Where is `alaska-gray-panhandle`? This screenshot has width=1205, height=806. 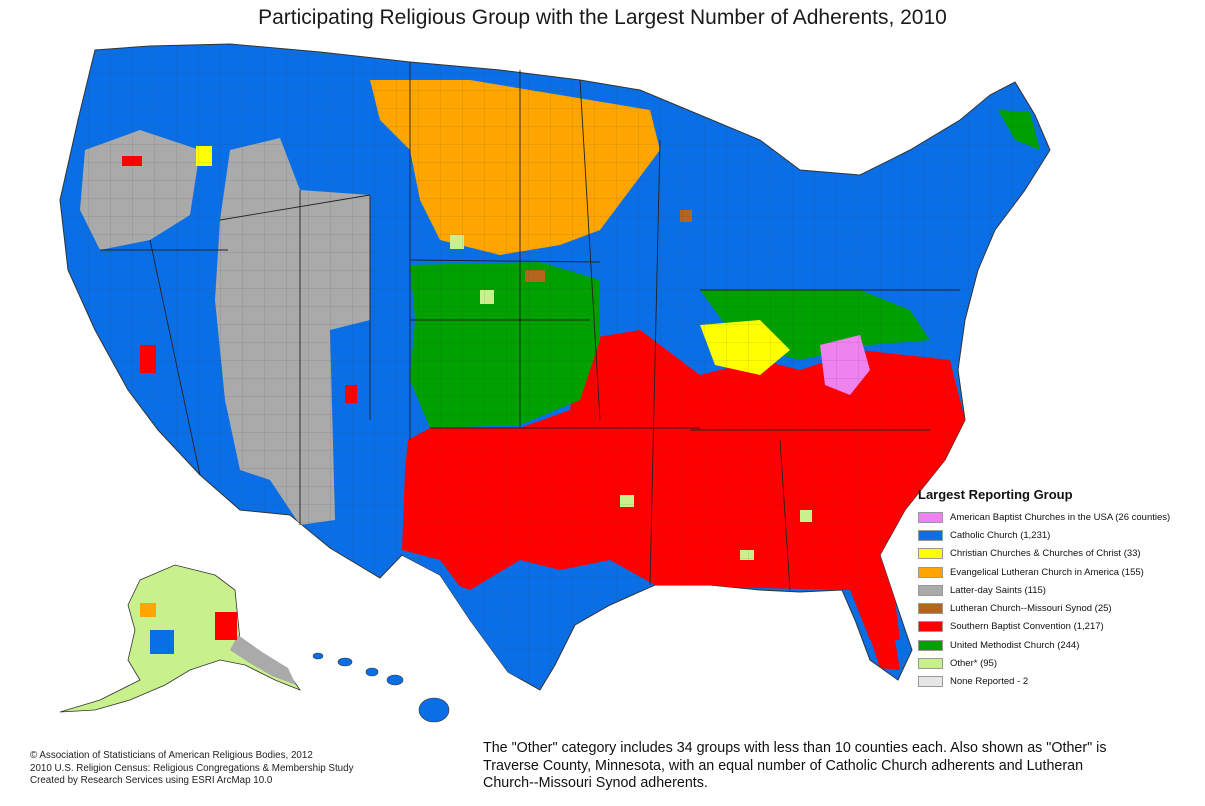 alaska-gray-panhandle is located at coordinates (263, 660).